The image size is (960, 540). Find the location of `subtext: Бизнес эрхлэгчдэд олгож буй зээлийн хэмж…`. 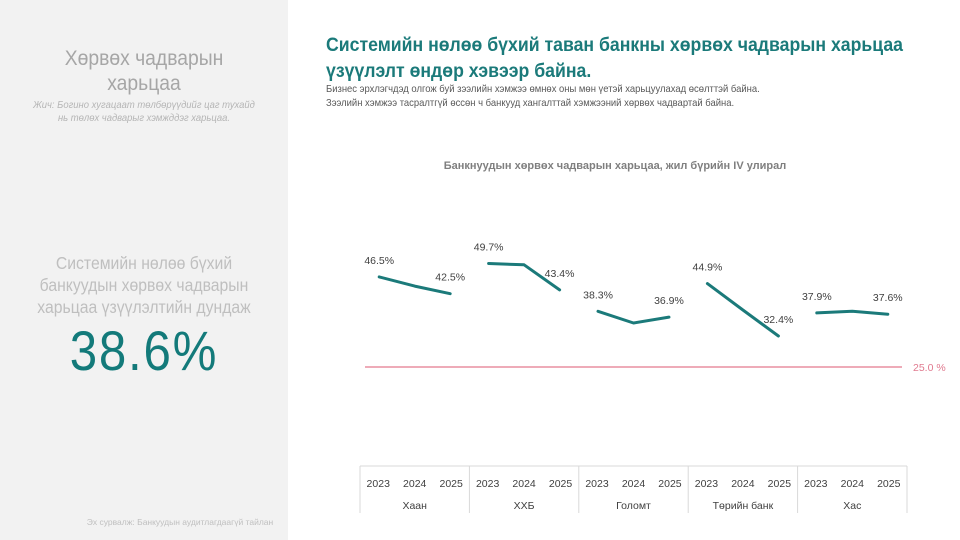

subtext: Бизнес эрхлэгчдэд олгож буй зээлийн хэмж… is located at coordinates (605, 96).